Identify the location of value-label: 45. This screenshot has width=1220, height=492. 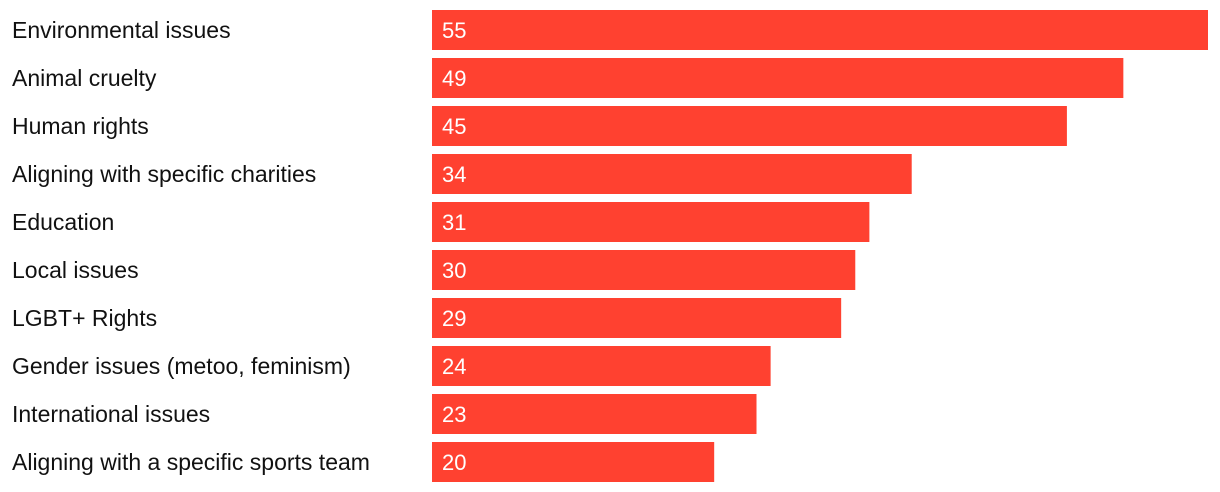
(454, 126).